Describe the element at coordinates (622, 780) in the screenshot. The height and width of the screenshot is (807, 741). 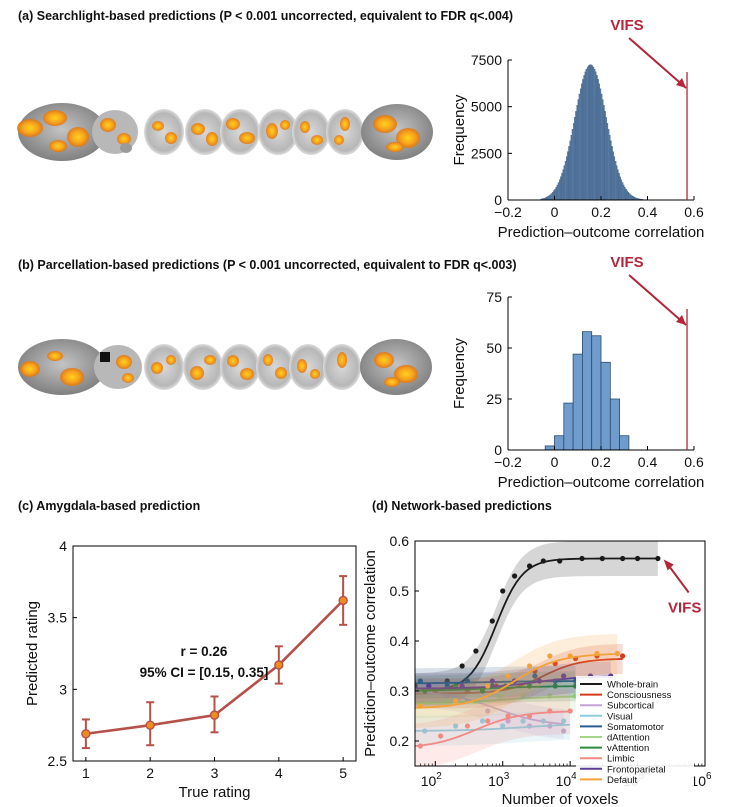
I see `legend-label: Default` at that location.